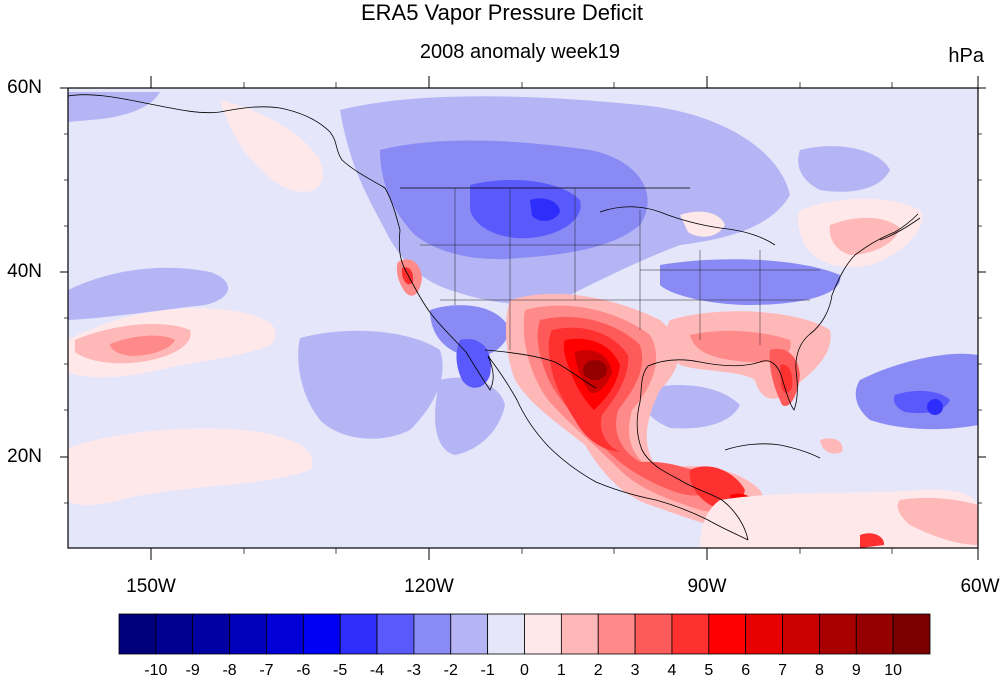 The height and width of the screenshot is (681, 1004). I want to click on lon-label-60w: 60W, so click(980, 586).